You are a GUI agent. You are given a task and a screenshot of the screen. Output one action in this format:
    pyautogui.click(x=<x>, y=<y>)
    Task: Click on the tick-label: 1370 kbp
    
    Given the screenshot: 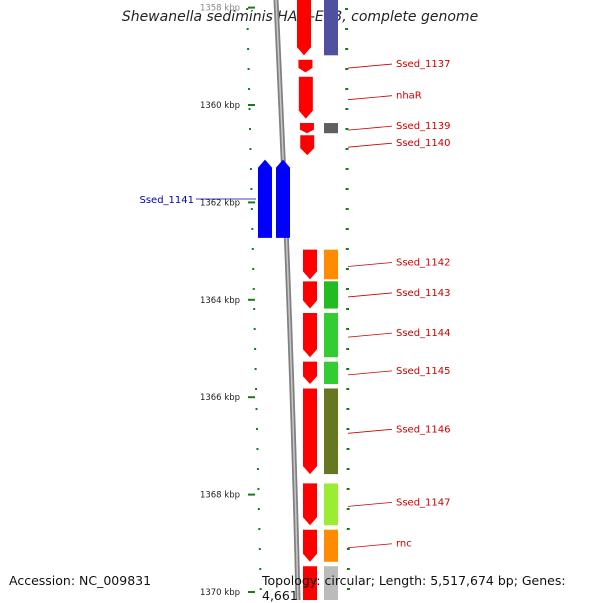 What is the action you would take?
    pyautogui.click(x=220, y=593)
    